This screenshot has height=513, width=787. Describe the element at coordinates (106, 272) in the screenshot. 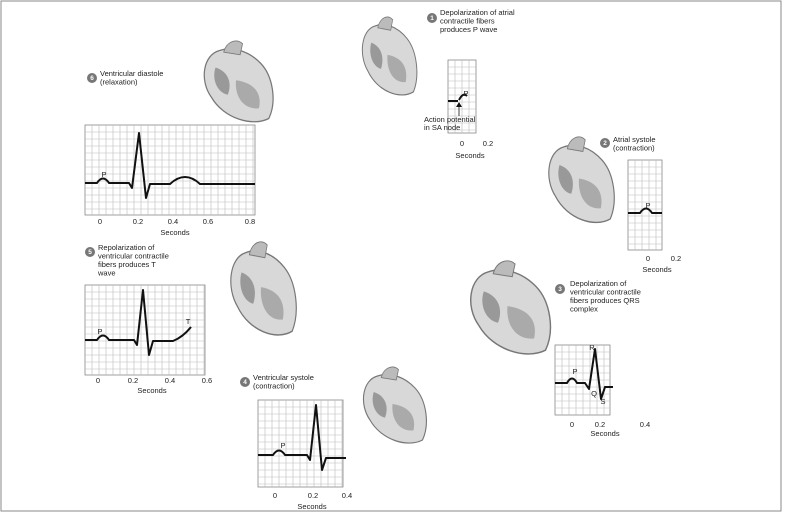

I see `step-caption: wave` at that location.